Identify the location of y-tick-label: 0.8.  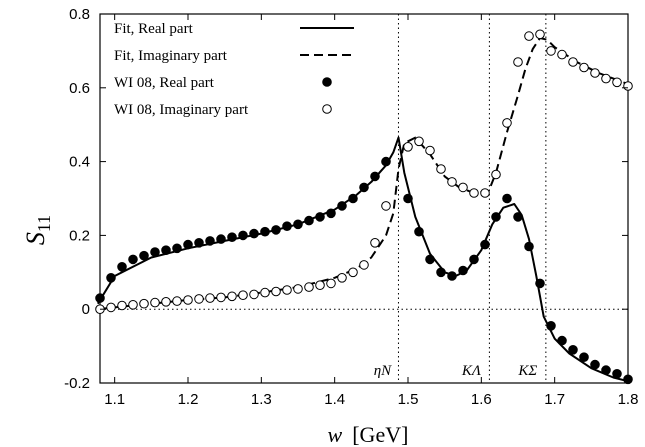
(79, 14).